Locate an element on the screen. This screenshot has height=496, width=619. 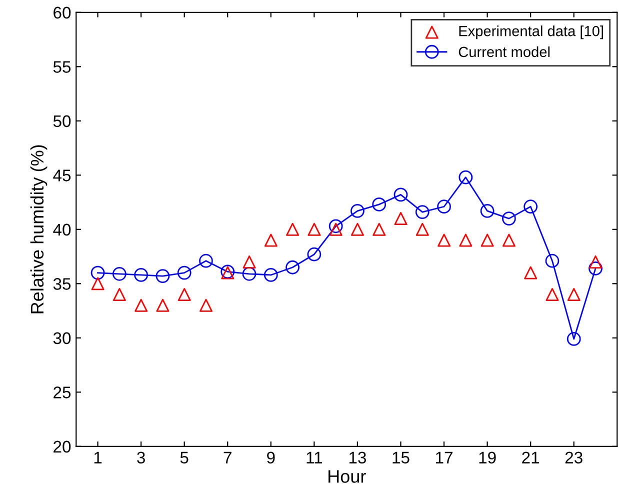
y-axis-title: Relative humidity (%) is located at coordinates (39, 229).